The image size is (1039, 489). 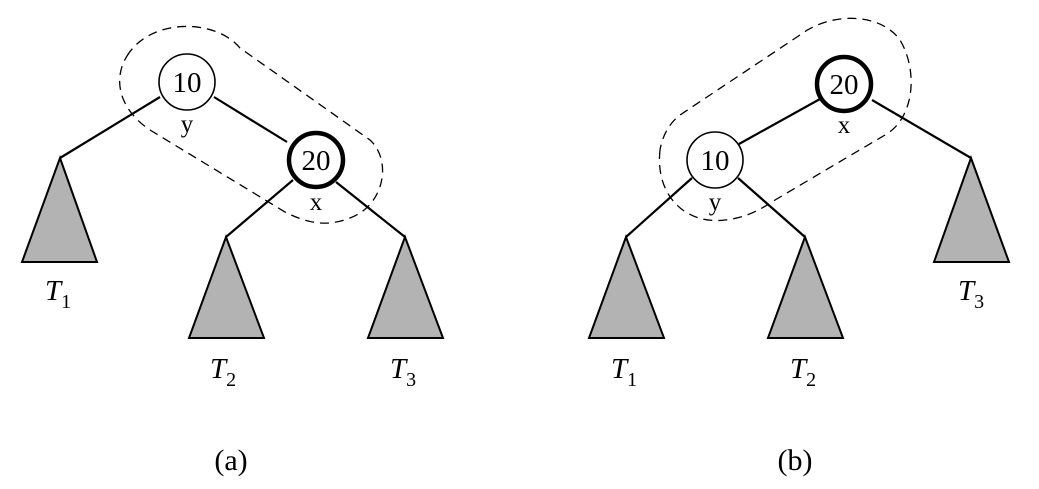 What do you see at coordinates (795, 460) in the screenshot?
I see `panel-caption: (b)` at bounding box center [795, 460].